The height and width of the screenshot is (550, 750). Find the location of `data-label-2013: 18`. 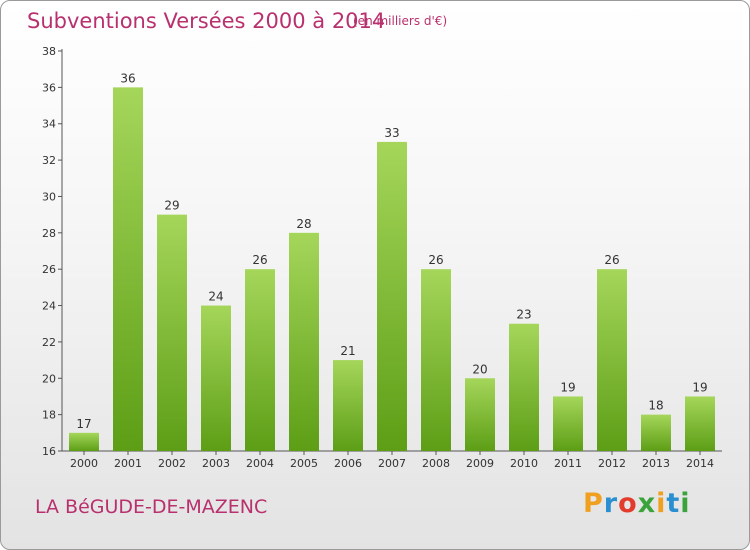

data-label-2013: 18 is located at coordinates (655, 406).